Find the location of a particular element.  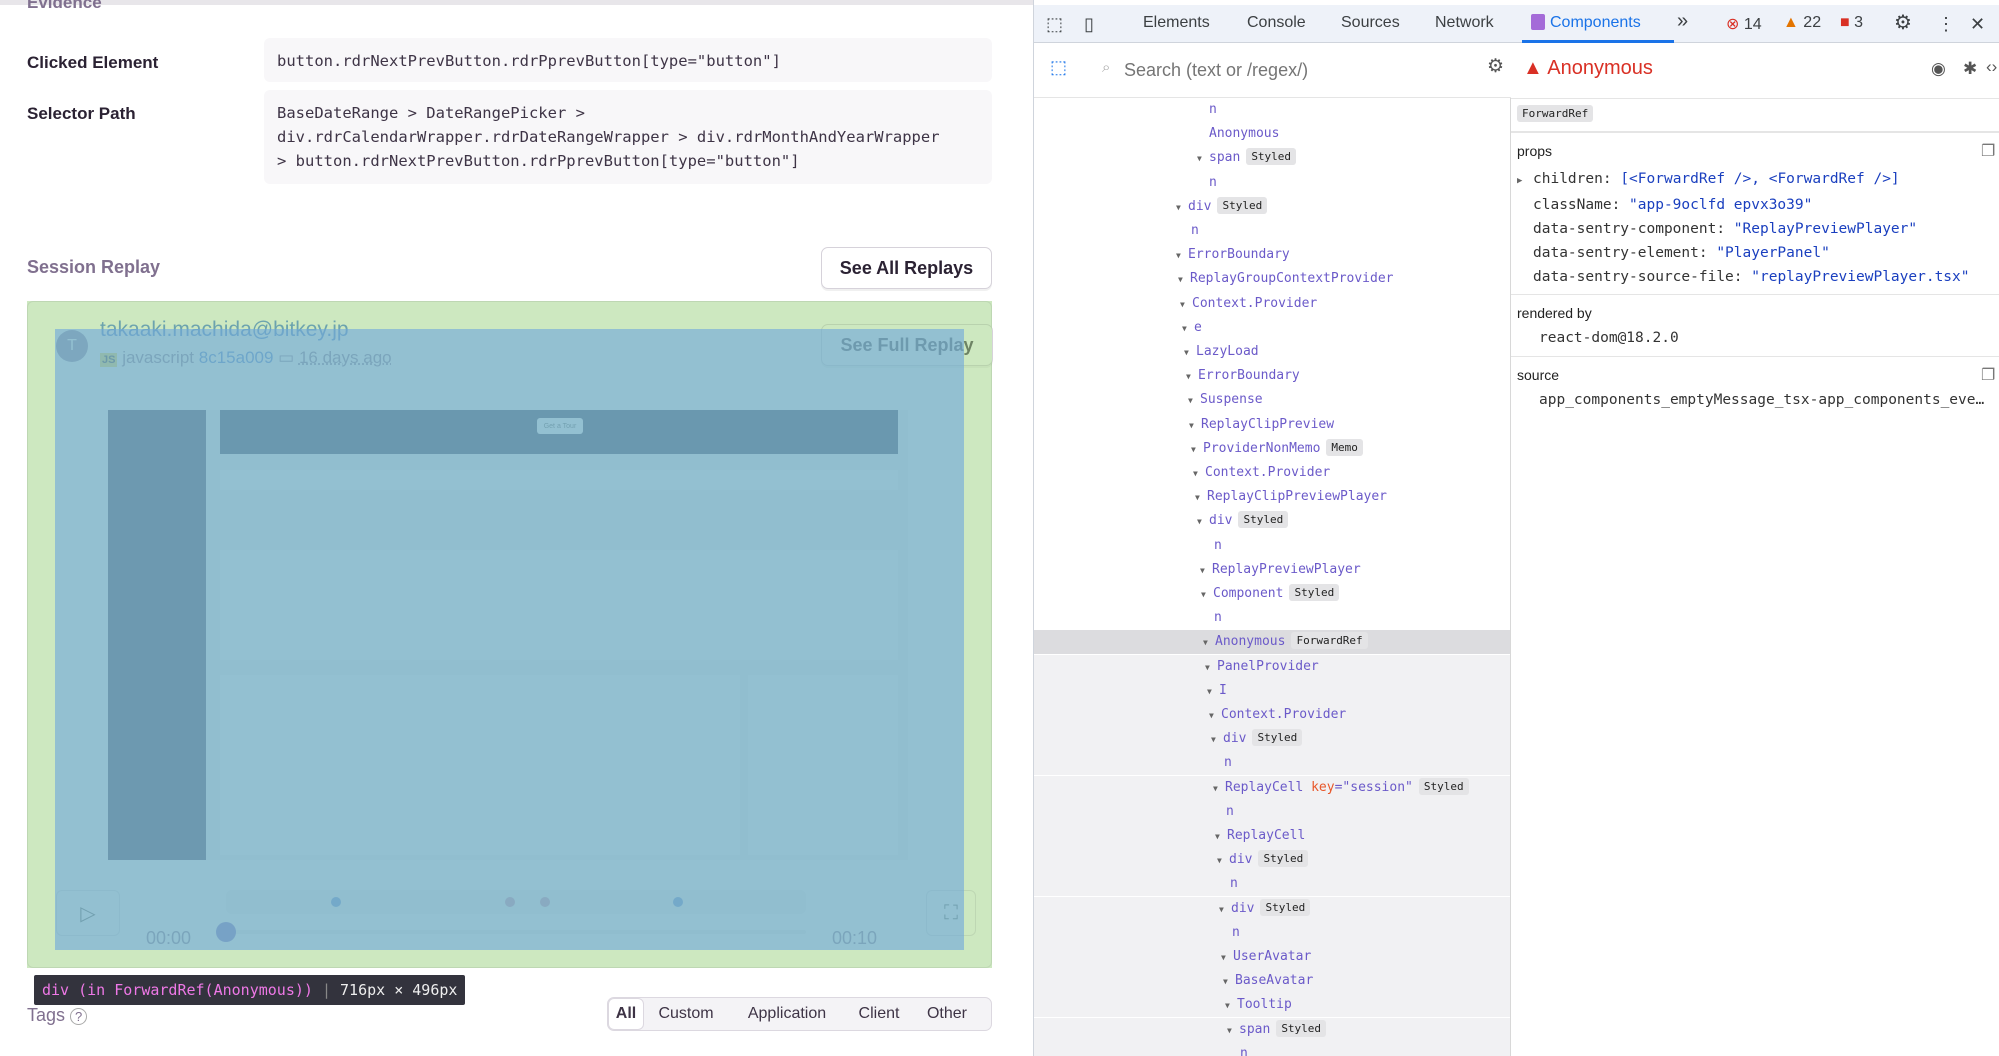

close-icon: ✕ is located at coordinates (1978, 24).